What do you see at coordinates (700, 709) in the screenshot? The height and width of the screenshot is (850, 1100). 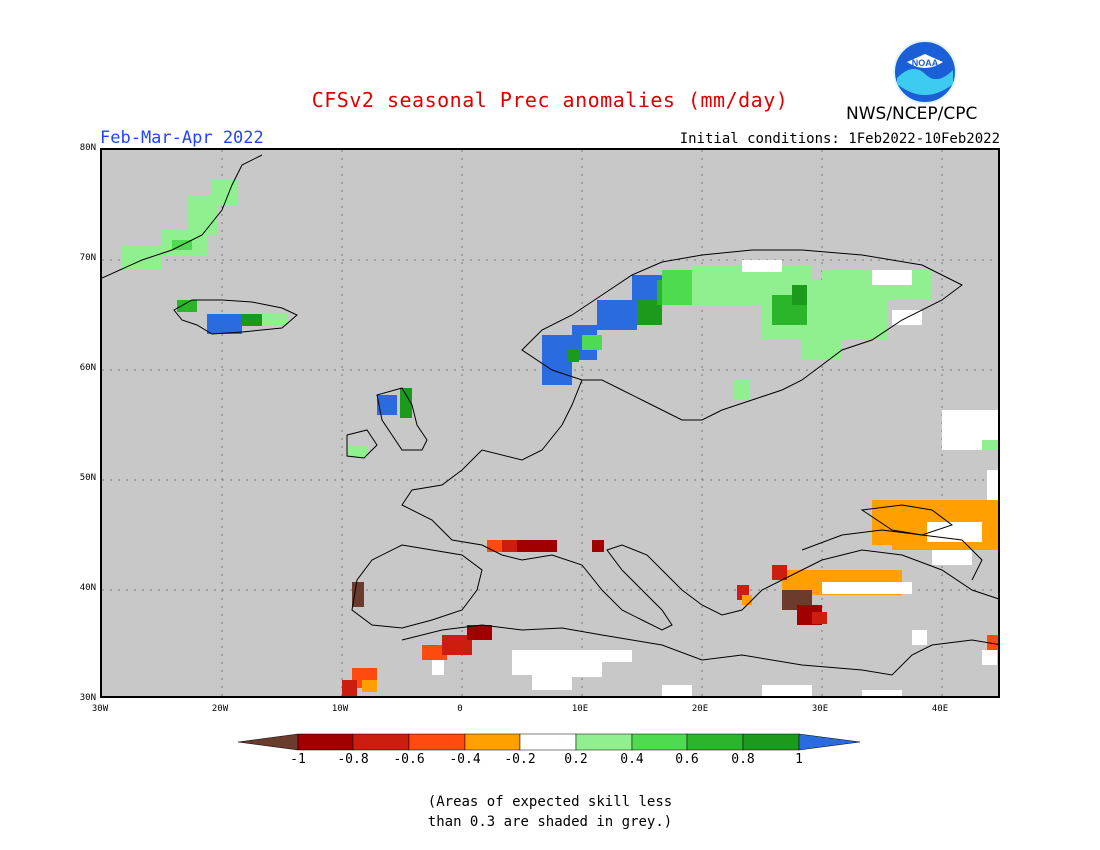 I see `lon-label-20e: 20E` at bounding box center [700, 709].